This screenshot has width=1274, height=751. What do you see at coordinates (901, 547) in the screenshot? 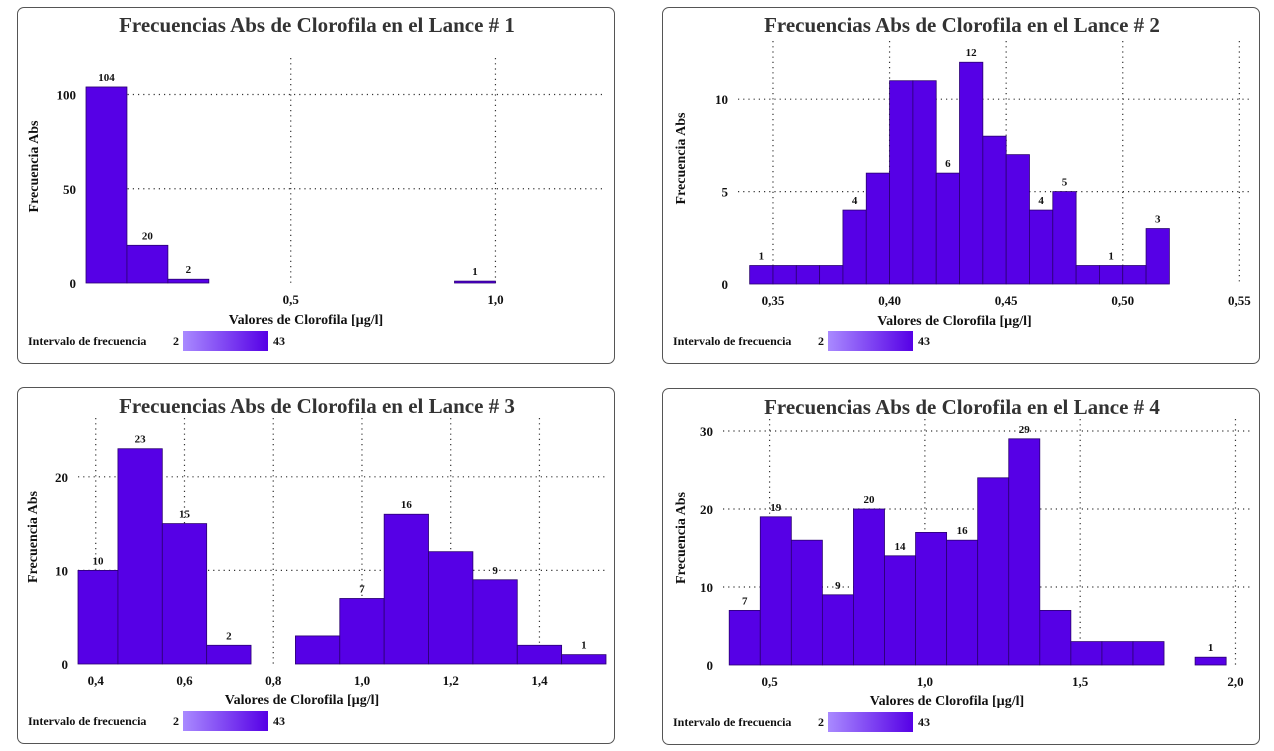
I see `bar-data-label: 14` at bounding box center [901, 547].